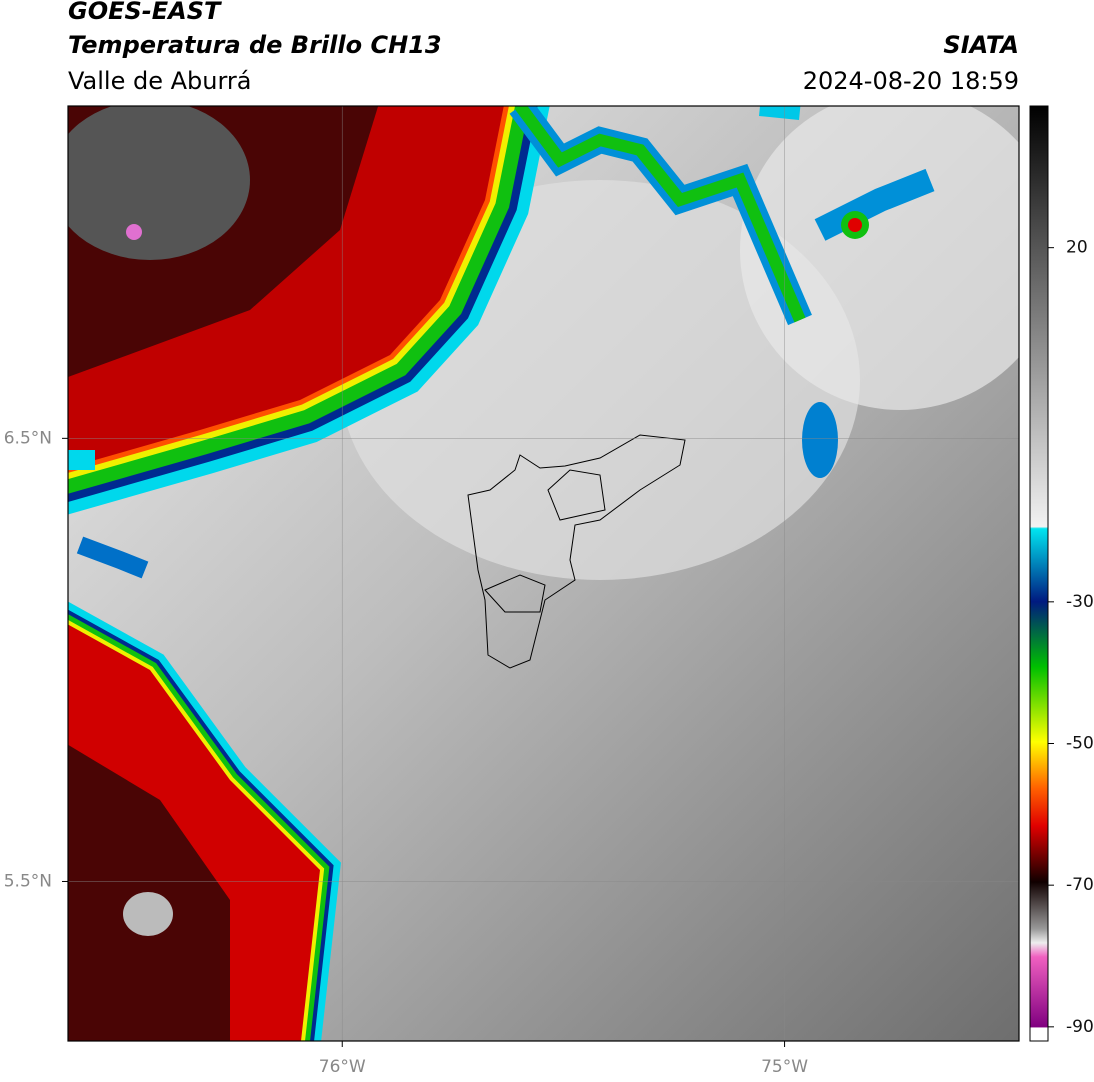 The image size is (1094, 1082). I want to click on colorbar-tick-label: -30, so click(1080, 602).